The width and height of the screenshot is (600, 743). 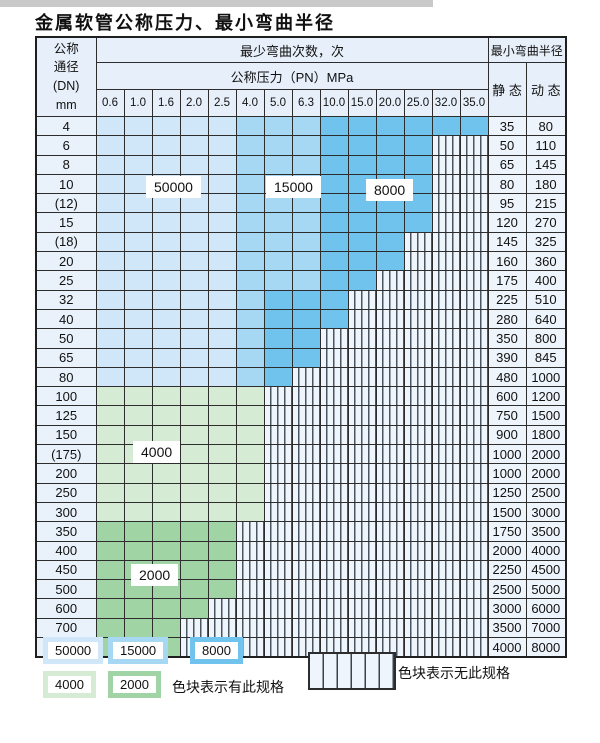 I want to click on static-radius-cell: 3500, so click(x=507, y=628).